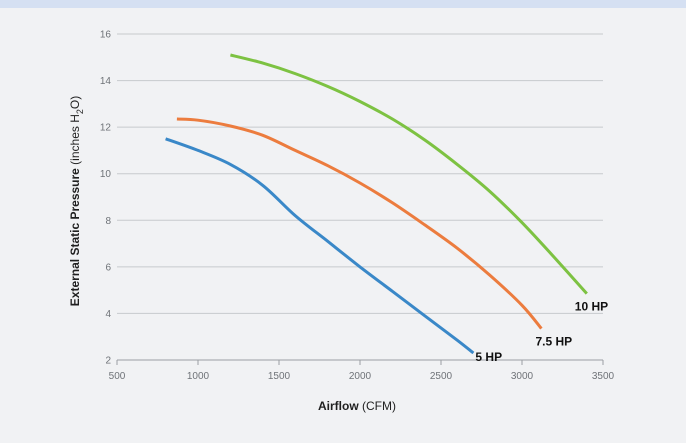 This screenshot has width=686, height=443. What do you see at coordinates (106, 81) in the screenshot?
I see `y-tick-label: 14` at bounding box center [106, 81].